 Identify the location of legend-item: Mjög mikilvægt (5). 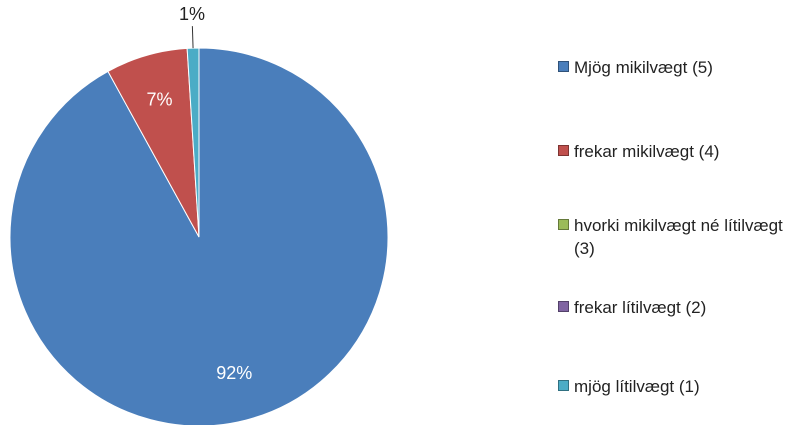
(673, 67).